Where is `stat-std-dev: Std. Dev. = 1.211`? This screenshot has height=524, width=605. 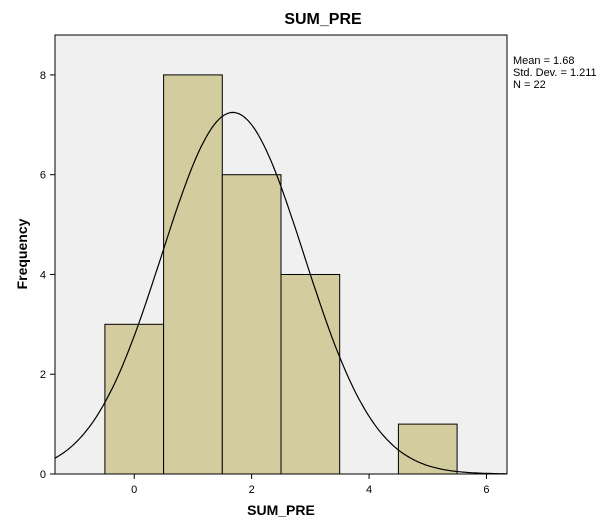
stat-std-dev: Std. Dev. = 1.211 is located at coordinates (555, 73).